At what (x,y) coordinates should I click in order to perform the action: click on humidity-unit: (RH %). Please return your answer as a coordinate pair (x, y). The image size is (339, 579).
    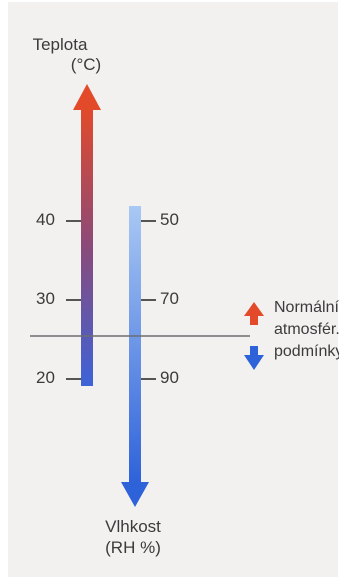
    Looking at the image, I should click on (133, 547).